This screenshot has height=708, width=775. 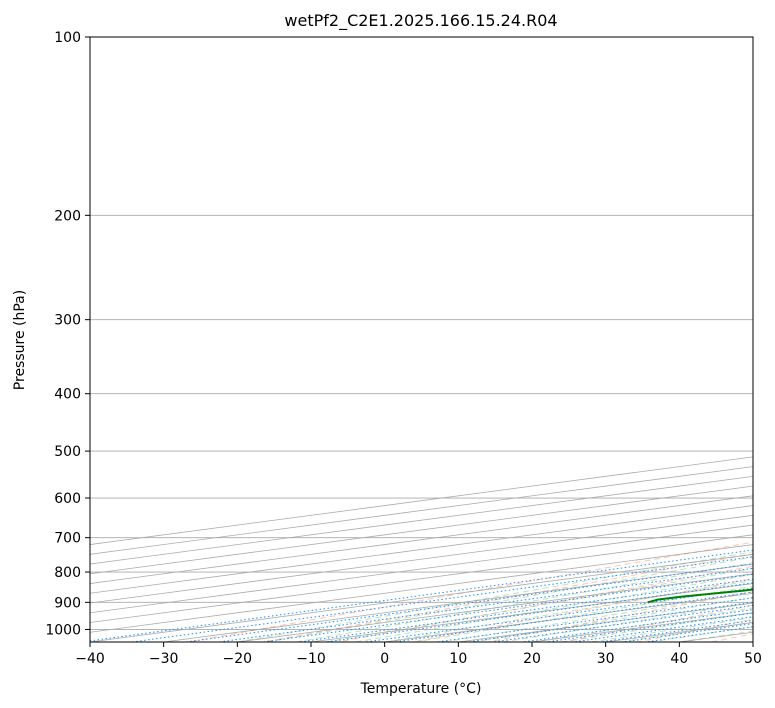 I want to click on x-axis-label: Temperature (°C), so click(x=421, y=689).